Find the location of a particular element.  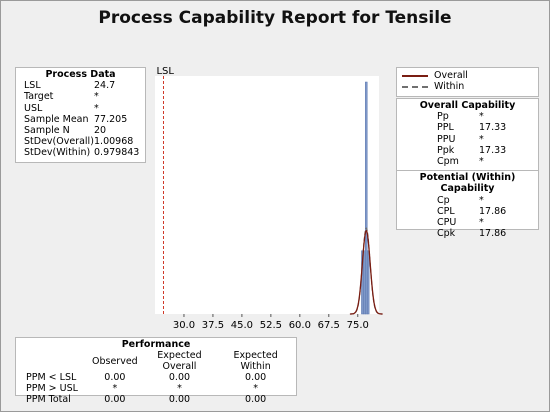

process-data-row: StDev(Overall) 1.00968 is located at coordinates (80, 141).